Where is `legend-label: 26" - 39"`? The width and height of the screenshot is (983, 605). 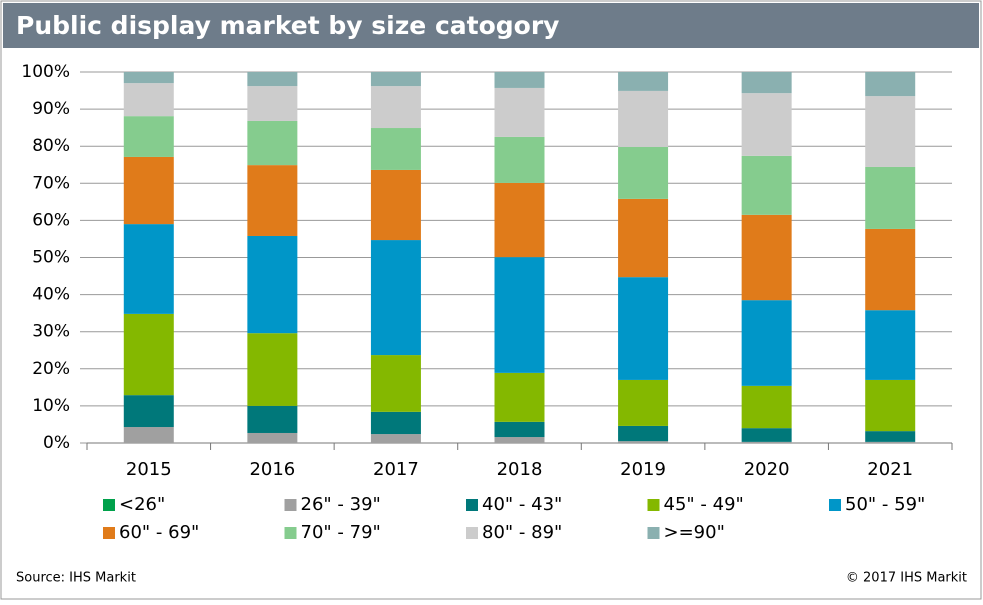
legend-label: 26" - 39" is located at coordinates (341, 504).